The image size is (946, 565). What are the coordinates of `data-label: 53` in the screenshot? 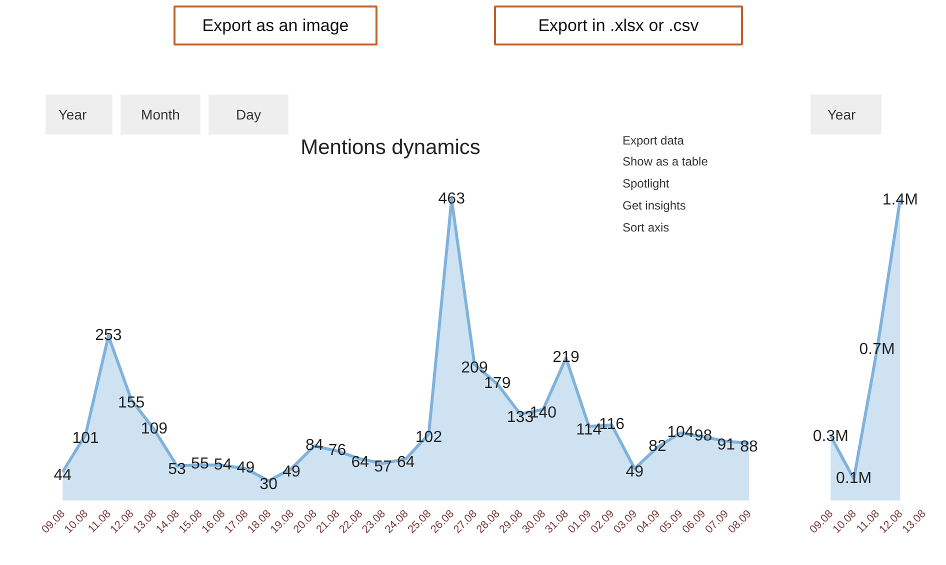 It's located at (177, 469).